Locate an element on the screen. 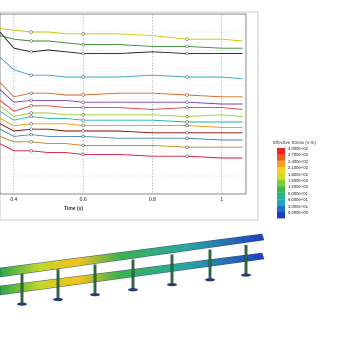 This screenshot has width=358, height=352. legend-label: 0.000e+00 is located at coordinates (298, 212).